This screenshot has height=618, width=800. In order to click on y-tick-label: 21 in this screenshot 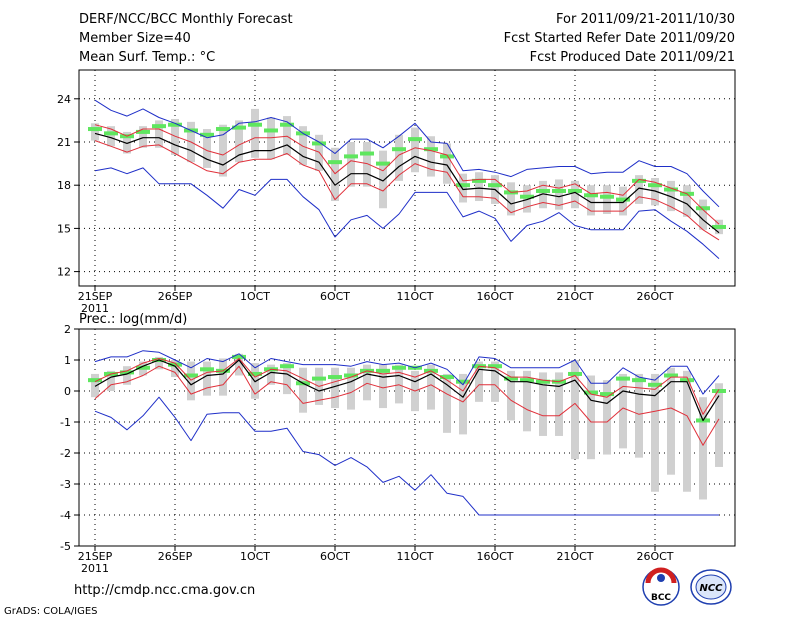, I will do `click(64, 142)`.